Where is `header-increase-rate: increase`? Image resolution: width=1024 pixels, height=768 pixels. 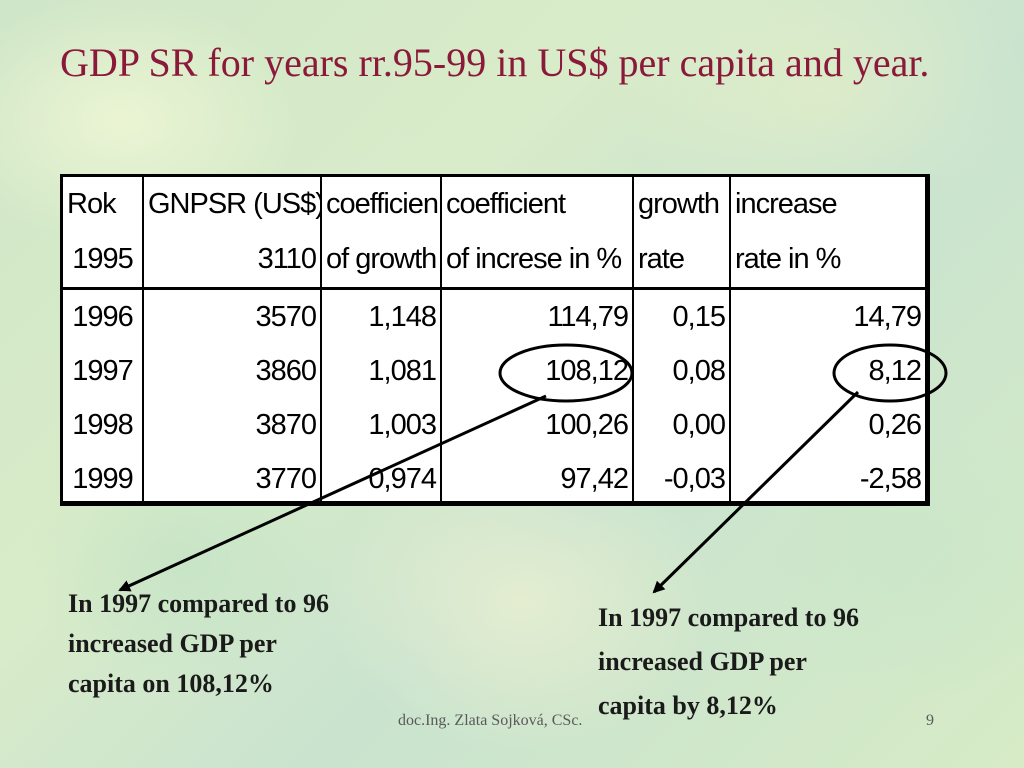 header-increase-rate: increase is located at coordinates (827, 204).